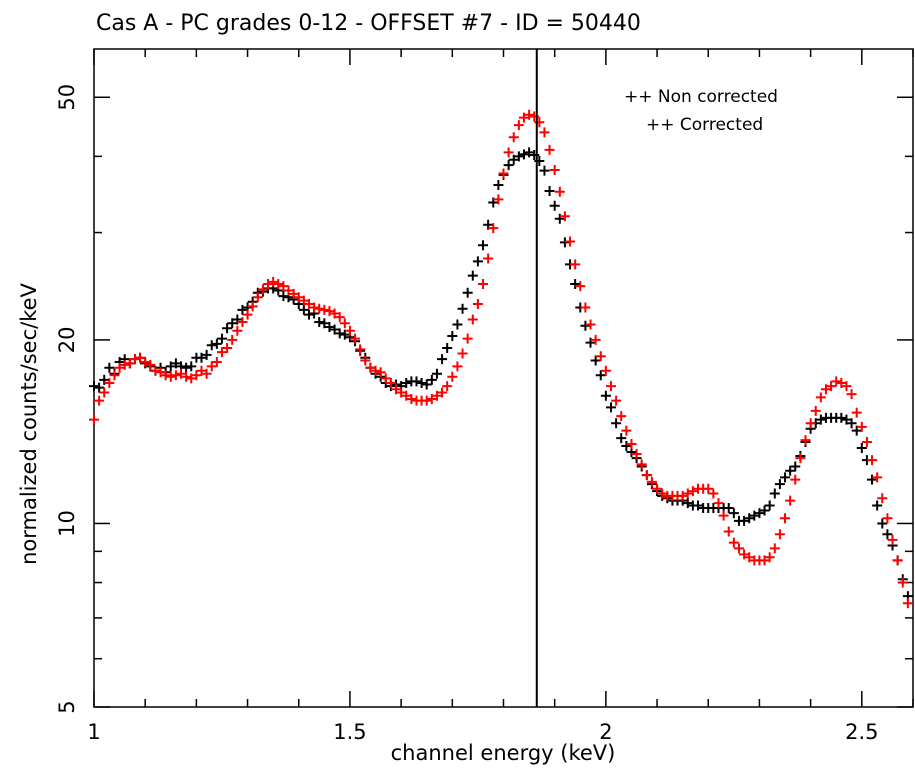  Describe the element at coordinates (861, 732) in the screenshot. I see `x-tick-label: 2.5` at that location.